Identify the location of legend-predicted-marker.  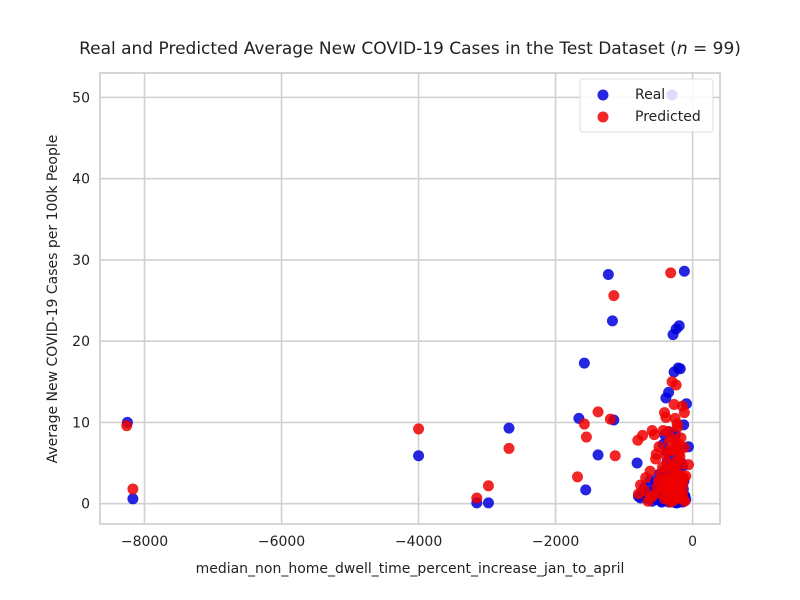
(603, 117).